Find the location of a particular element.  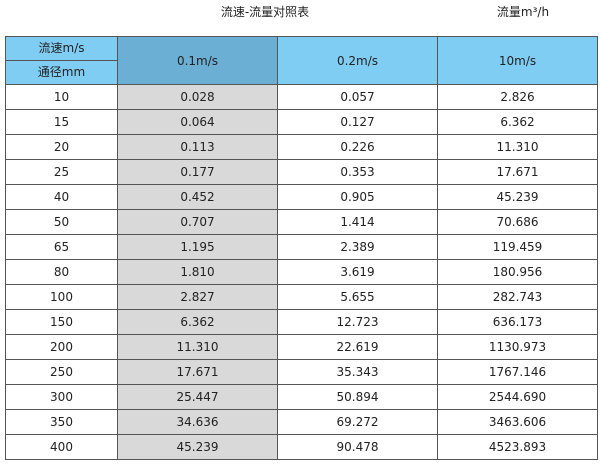

table-row: 15 0.064 0.127 6.362 is located at coordinates (301, 122).